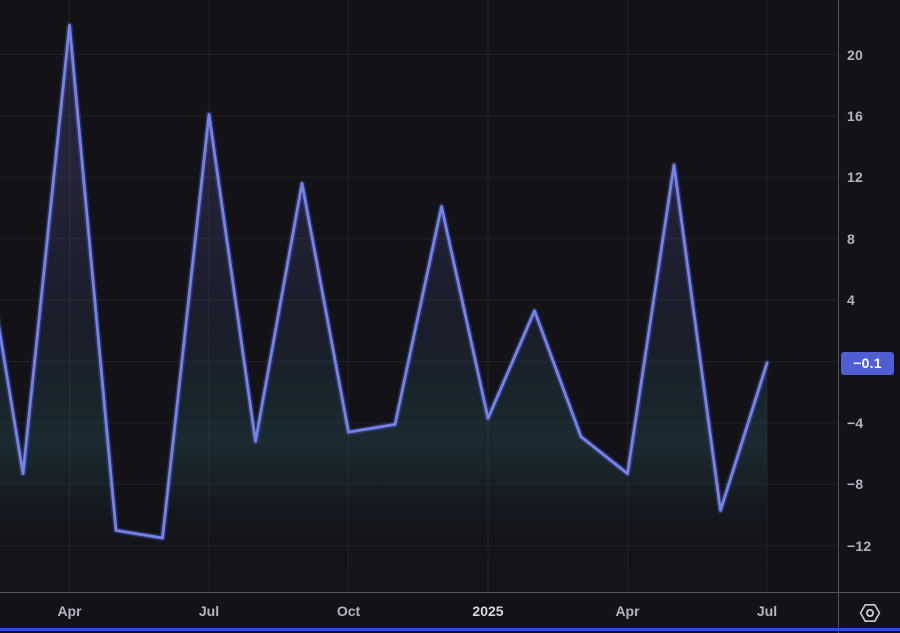 The image size is (900, 633). Describe the element at coordinates (855, 422) in the screenshot. I see `price-tick-label: −4` at that location.